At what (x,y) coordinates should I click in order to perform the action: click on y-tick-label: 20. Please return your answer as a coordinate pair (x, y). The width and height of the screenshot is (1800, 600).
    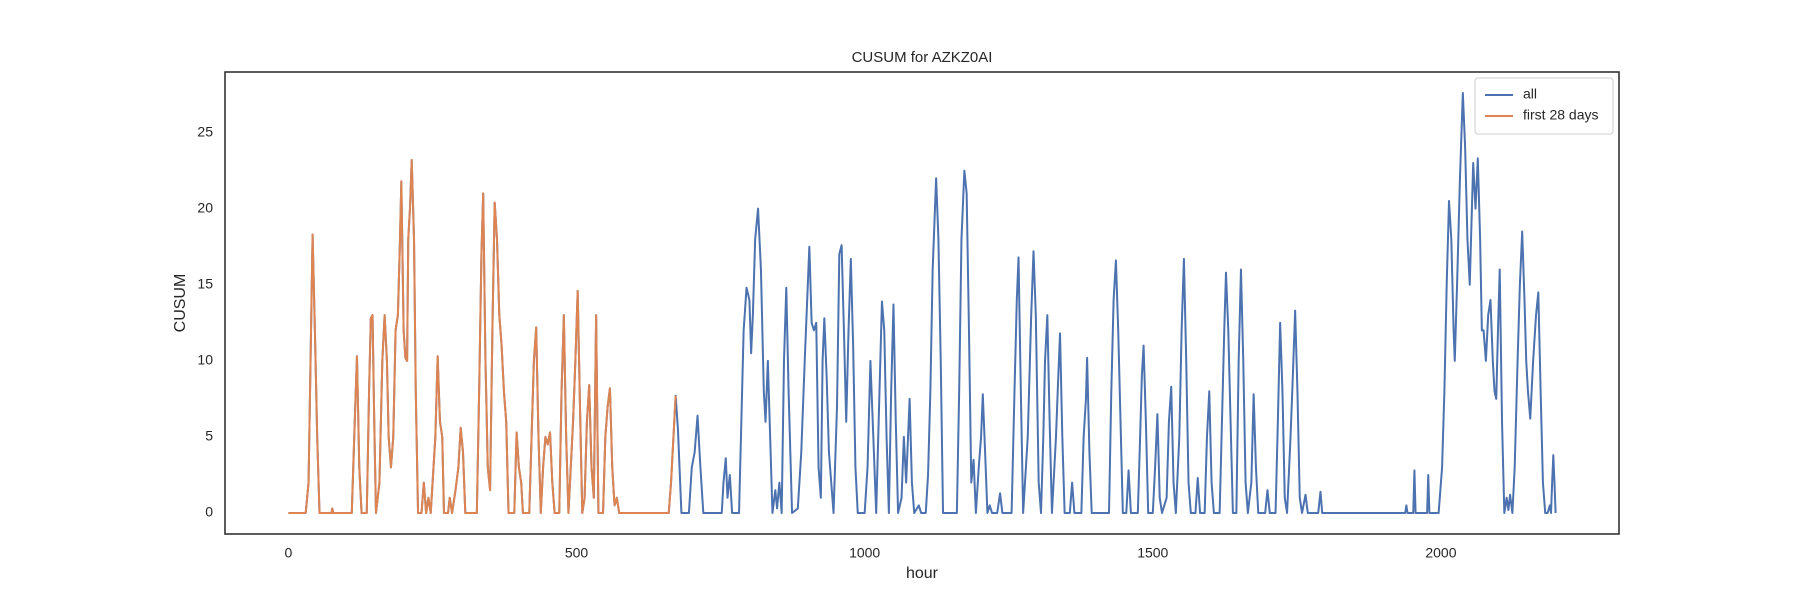
    Looking at the image, I should click on (205, 207).